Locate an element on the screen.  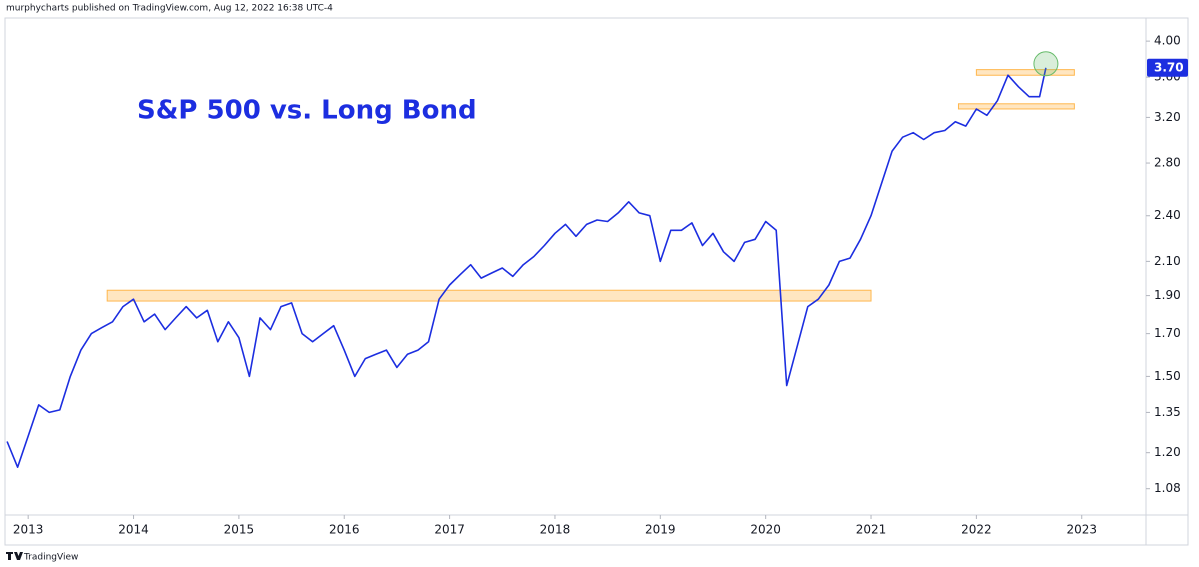
y-tick-label: 2.10 is located at coordinates (1167, 261).